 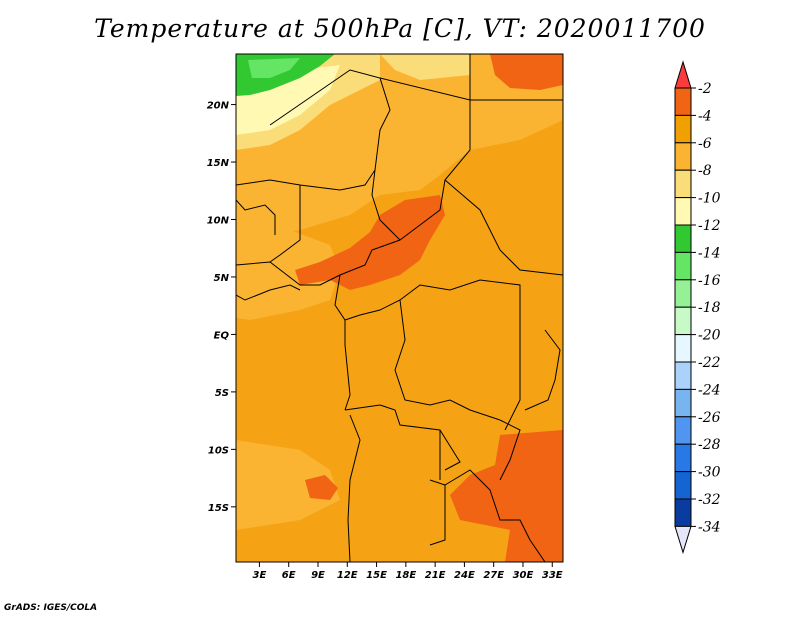 What do you see at coordinates (523, 575) in the screenshot?
I see `lon-tick-label: 30E` at bounding box center [523, 575].